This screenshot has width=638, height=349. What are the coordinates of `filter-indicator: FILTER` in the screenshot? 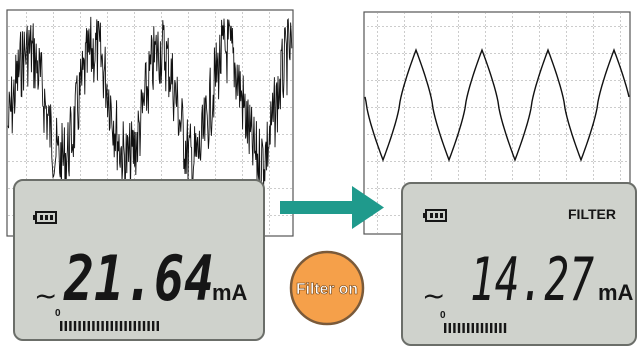 It's located at (592, 214).